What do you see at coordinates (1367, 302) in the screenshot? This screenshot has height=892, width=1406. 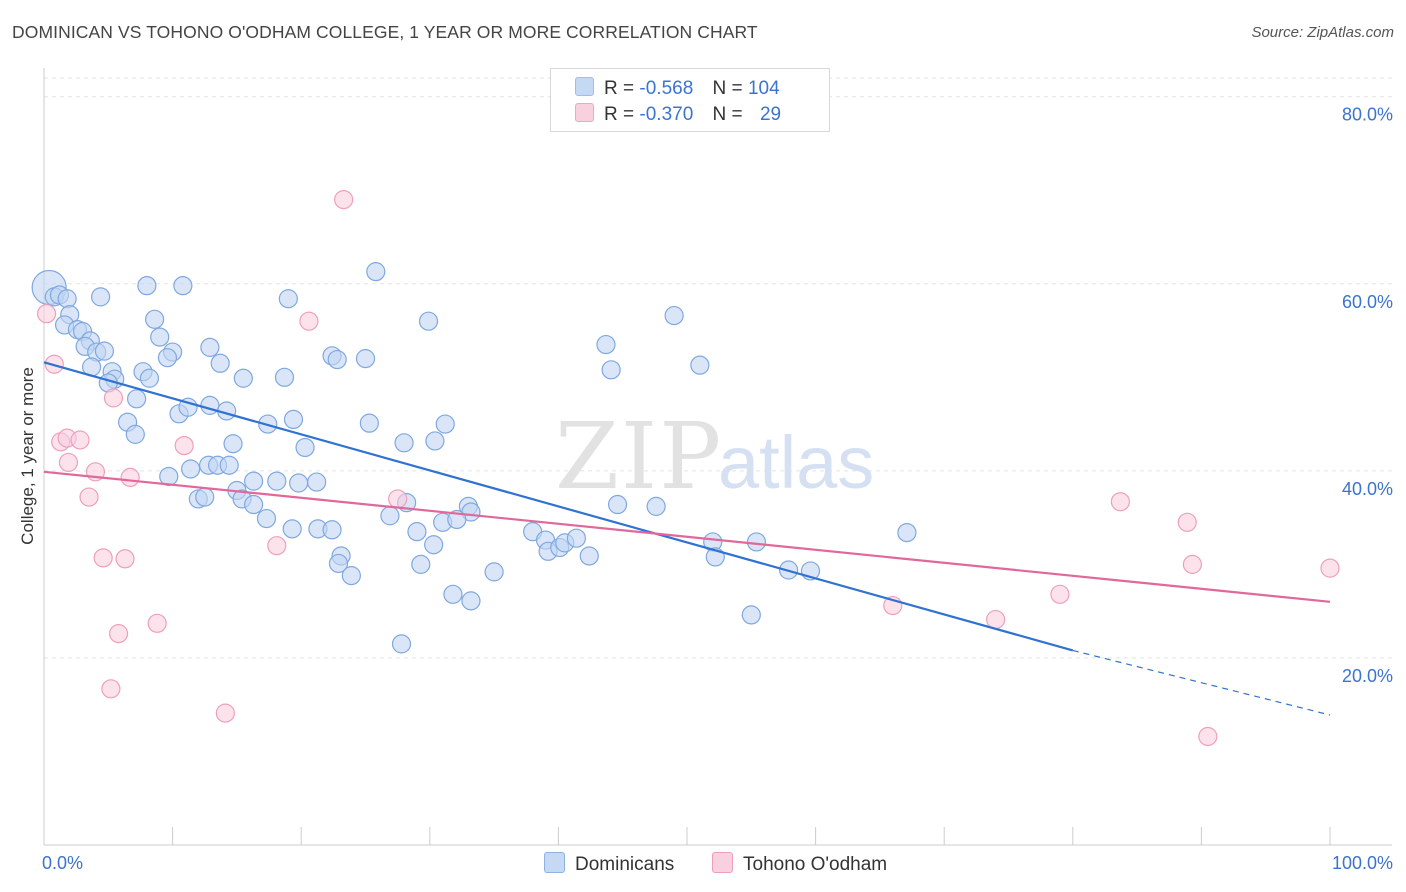 I see `y-tick-label: 60.0%` at bounding box center [1367, 302].